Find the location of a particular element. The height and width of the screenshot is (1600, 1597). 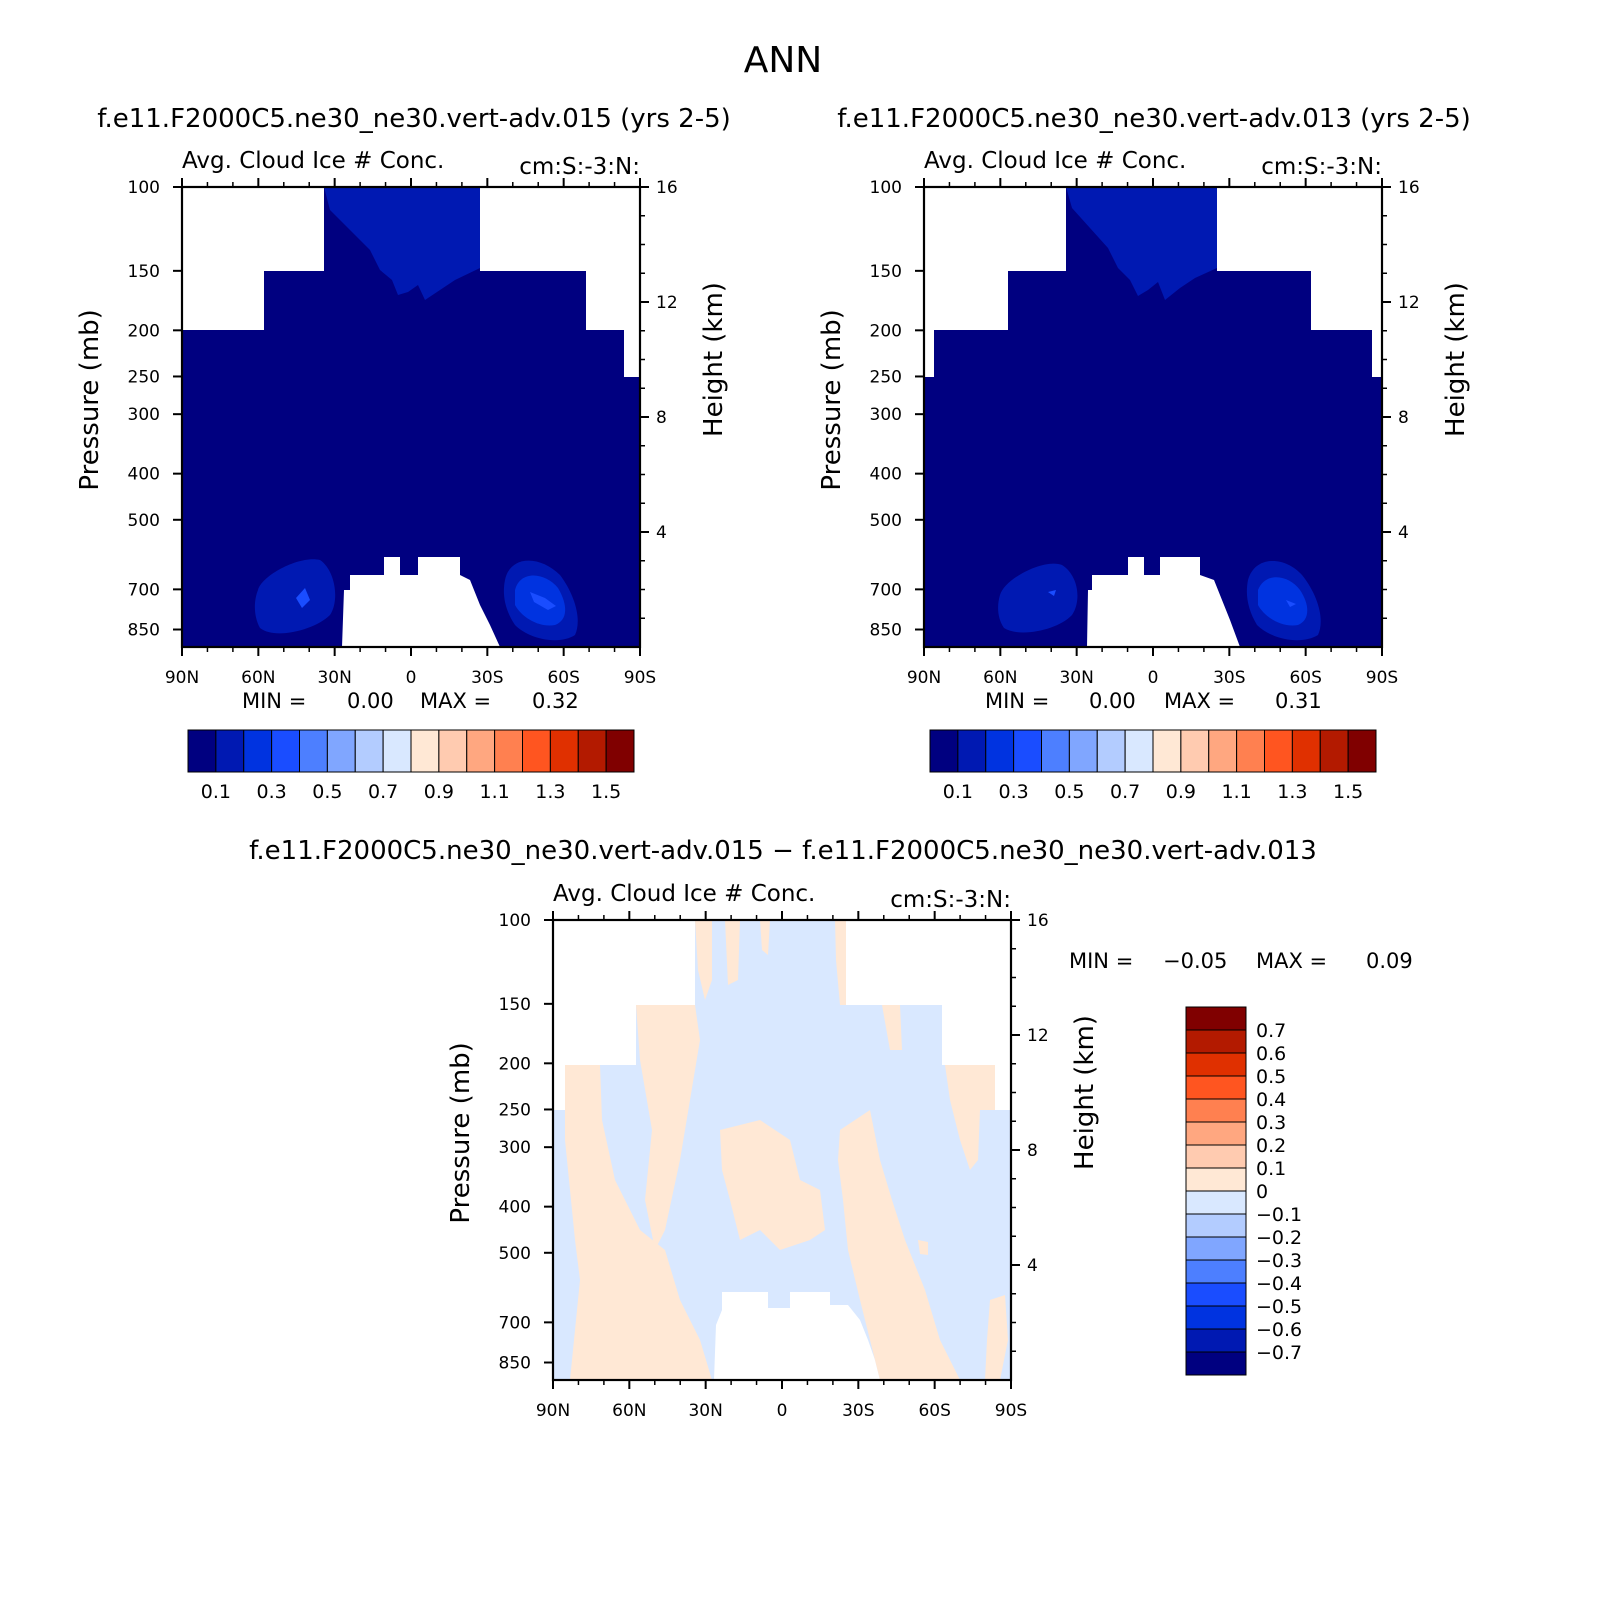

x-tick-label: 90S is located at coordinates (640, 678).